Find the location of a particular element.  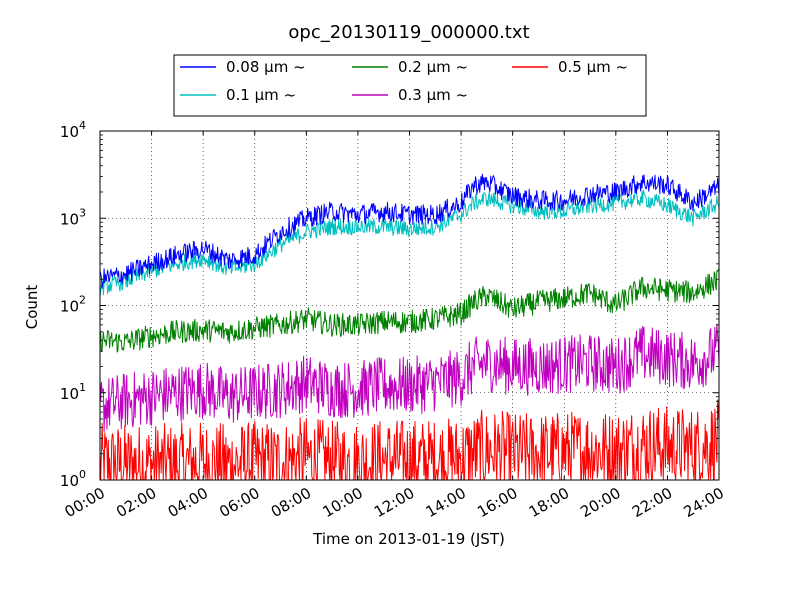

chart-title: opc_20130119_000000.txt is located at coordinates (408, 32).